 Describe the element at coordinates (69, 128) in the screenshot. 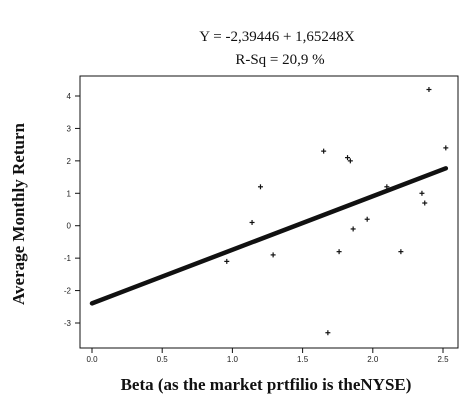

I see `y-tick-label: 3` at that location.